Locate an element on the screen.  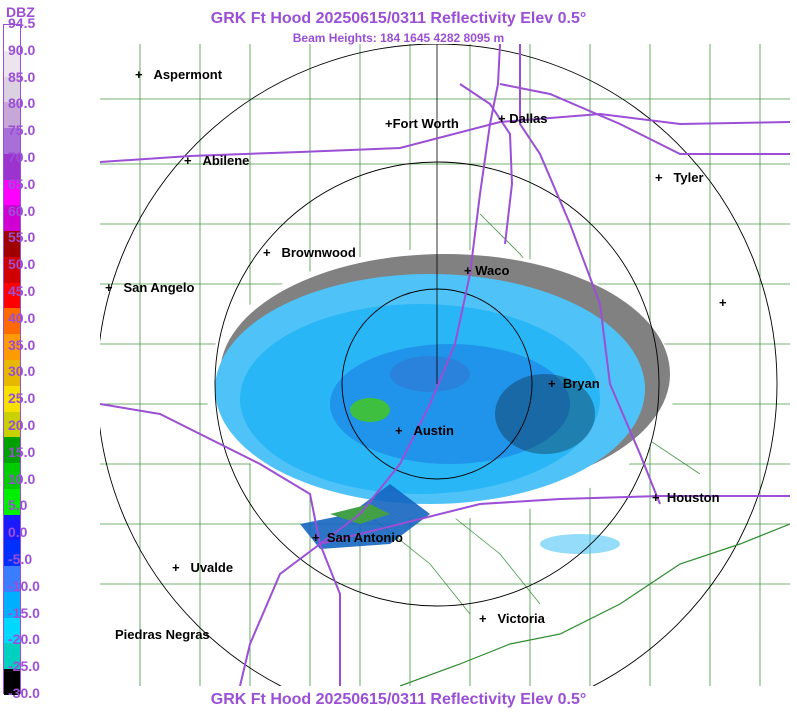
legend-tick-label: 40.0 is located at coordinates (22, 317).